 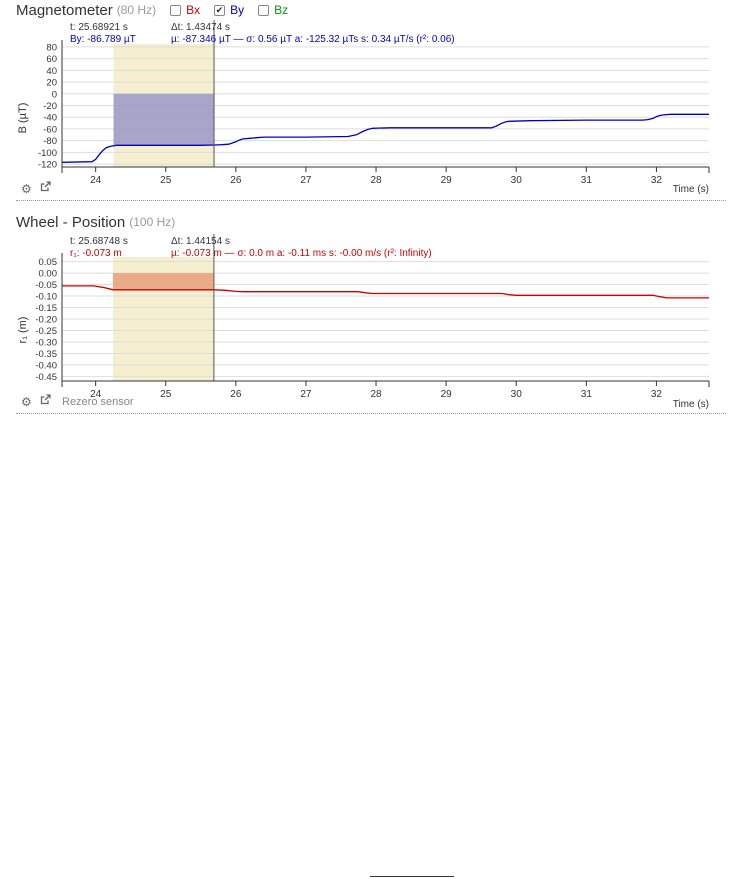 I want to click on mag-xtick-label: 31, so click(x=587, y=180).